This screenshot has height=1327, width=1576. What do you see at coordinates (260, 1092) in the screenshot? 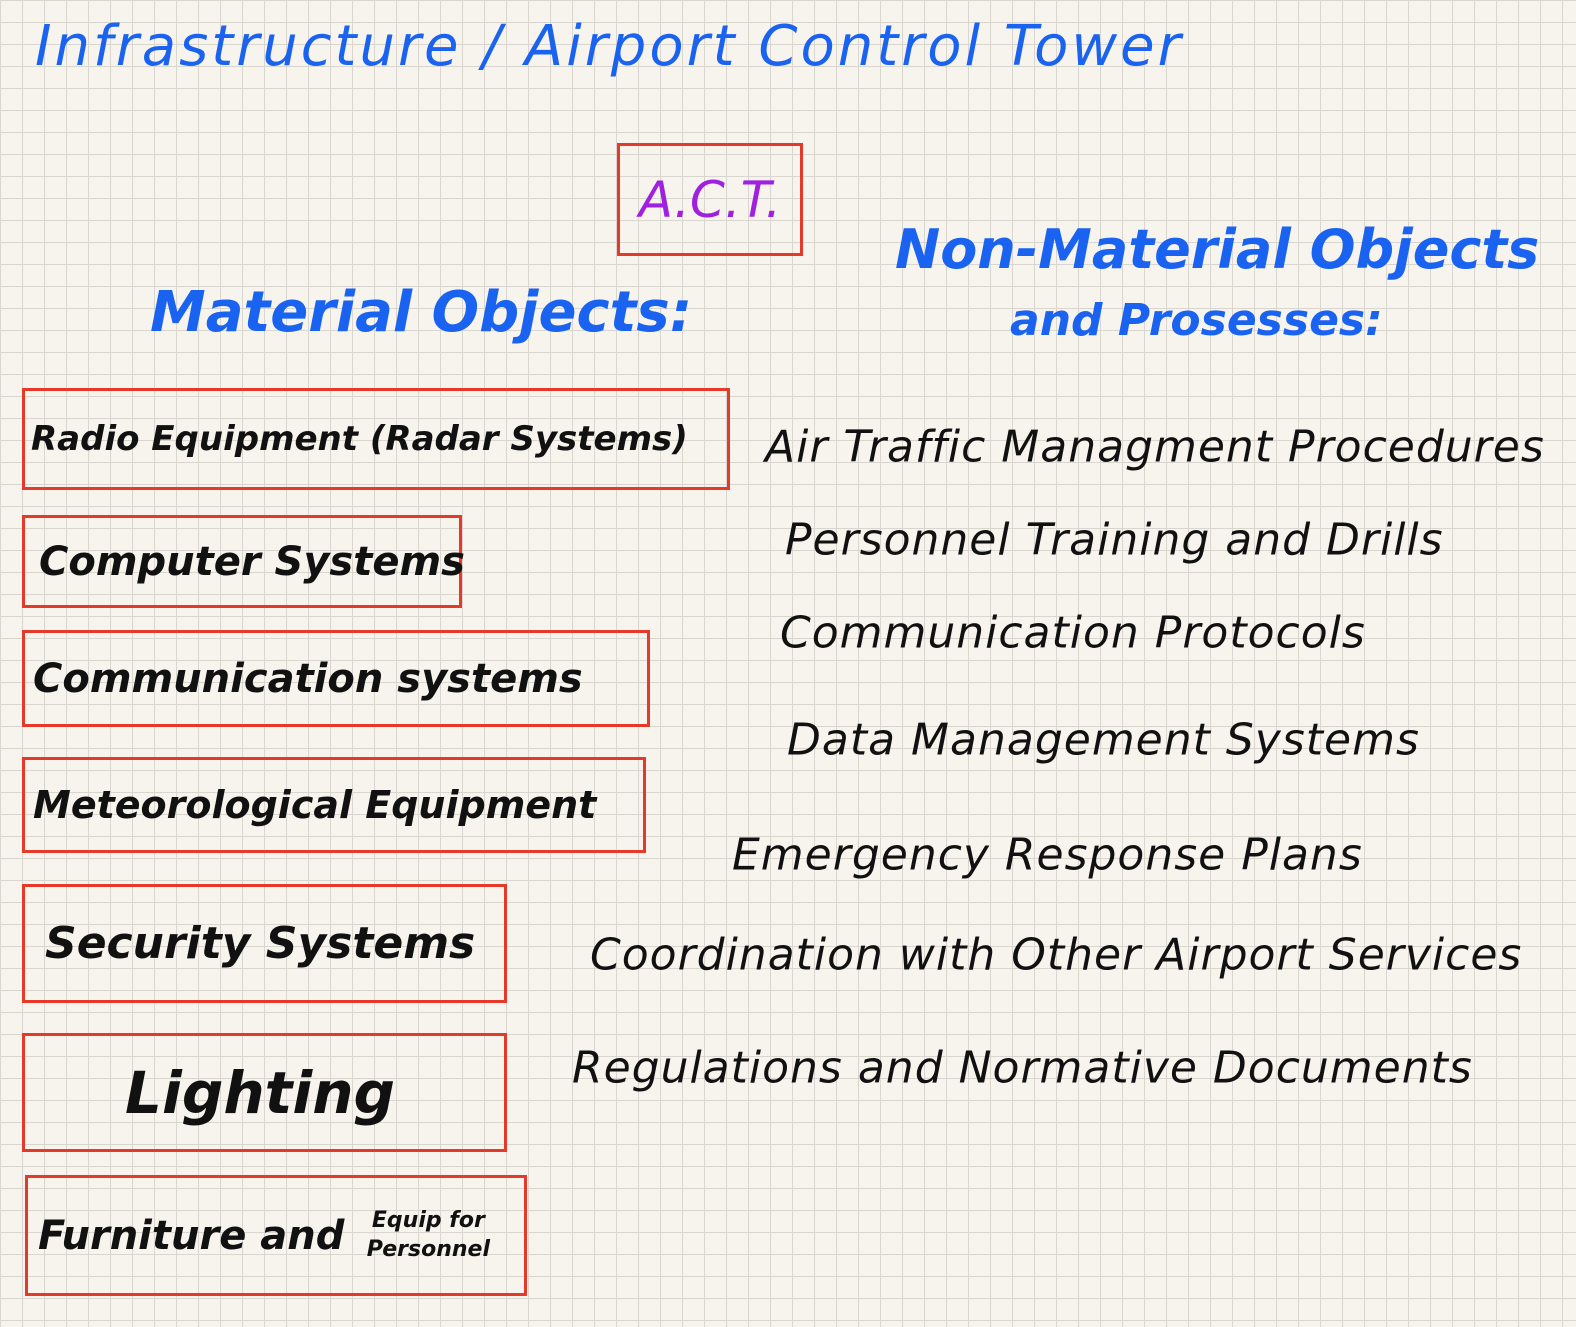
I see `material-item-label: Lighting` at bounding box center [260, 1092].